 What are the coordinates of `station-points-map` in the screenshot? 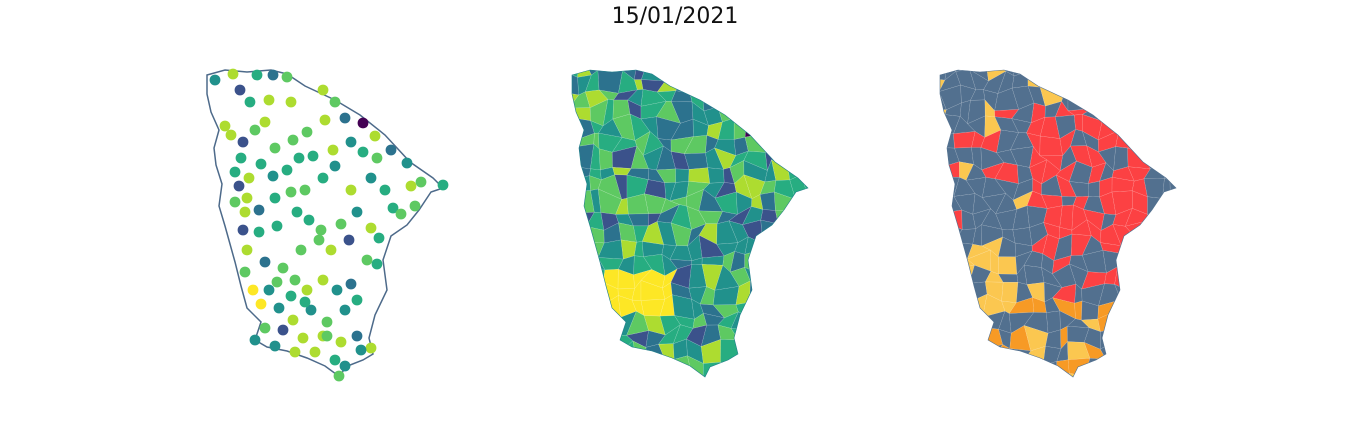 It's located at (325, 225).